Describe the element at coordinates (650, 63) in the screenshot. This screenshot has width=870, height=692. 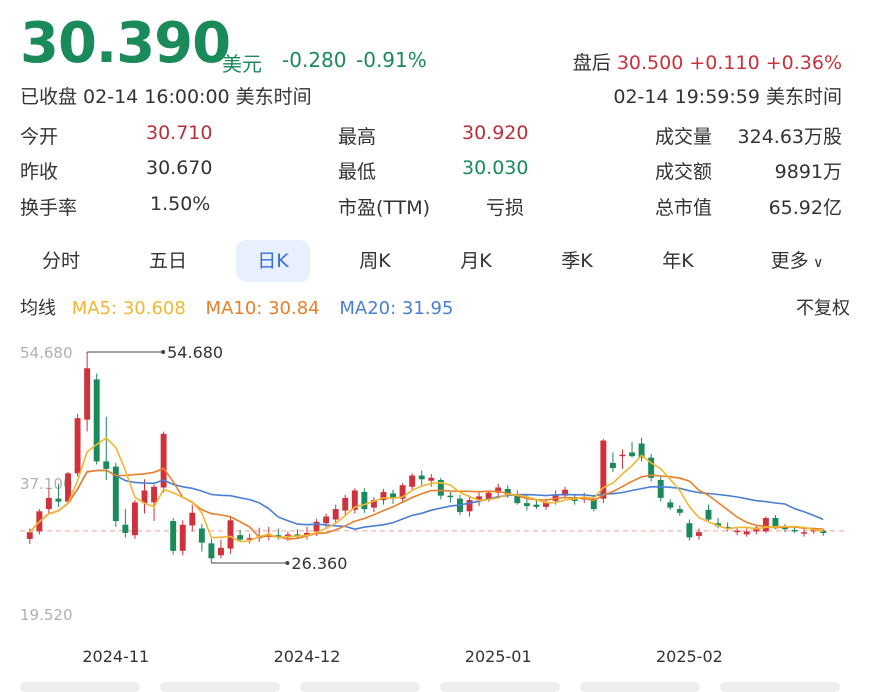
I see `after-hours-price: 30.500` at that location.